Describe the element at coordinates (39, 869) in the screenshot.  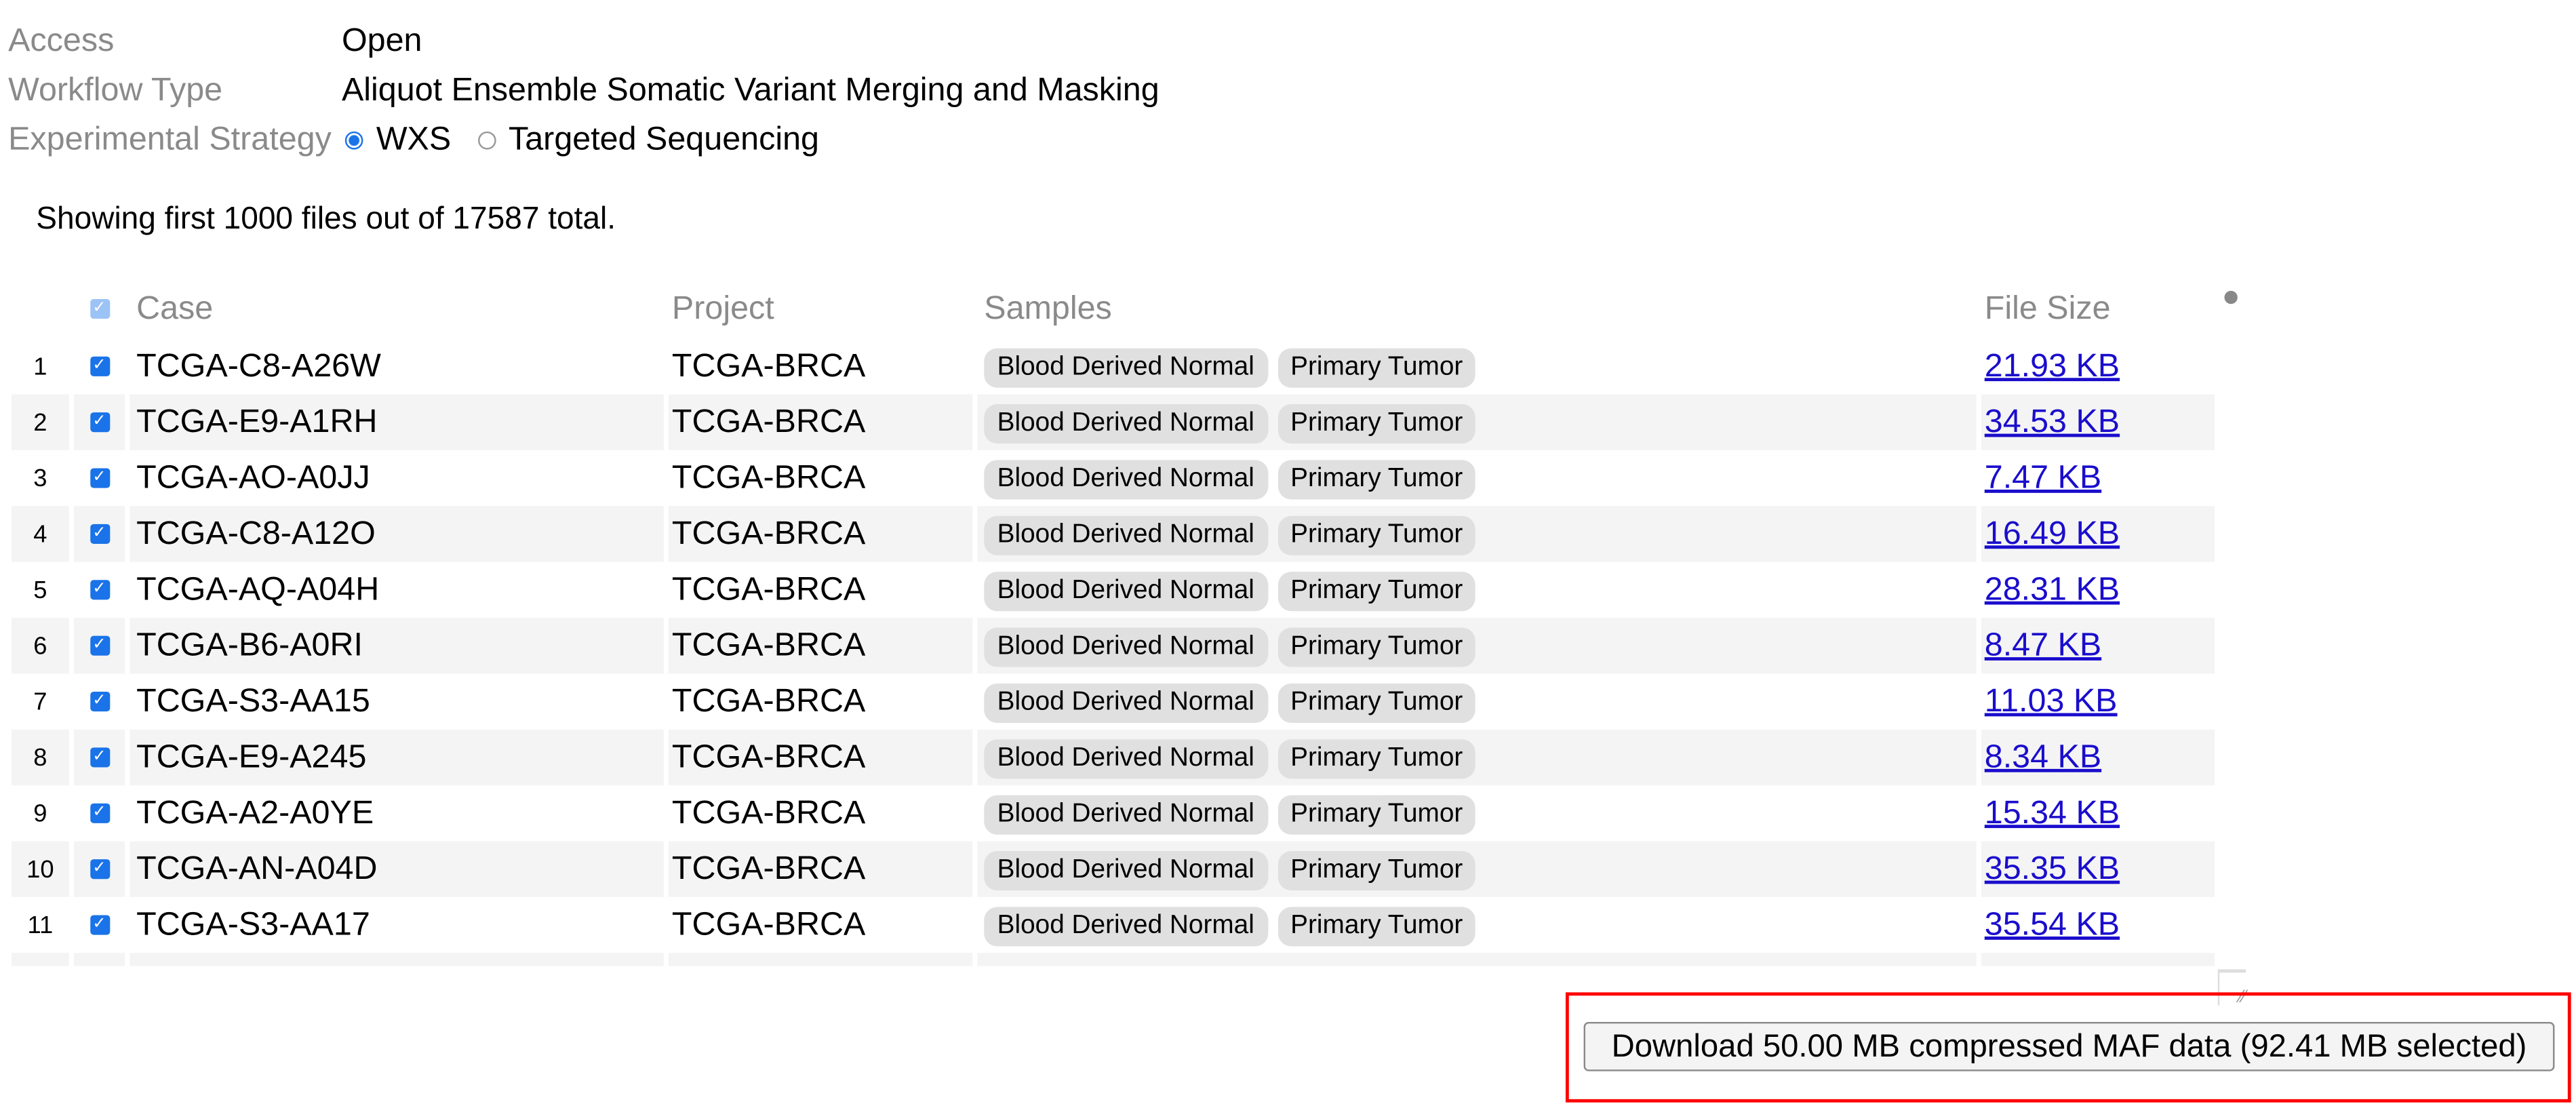
I see `row-number: 10` at that location.